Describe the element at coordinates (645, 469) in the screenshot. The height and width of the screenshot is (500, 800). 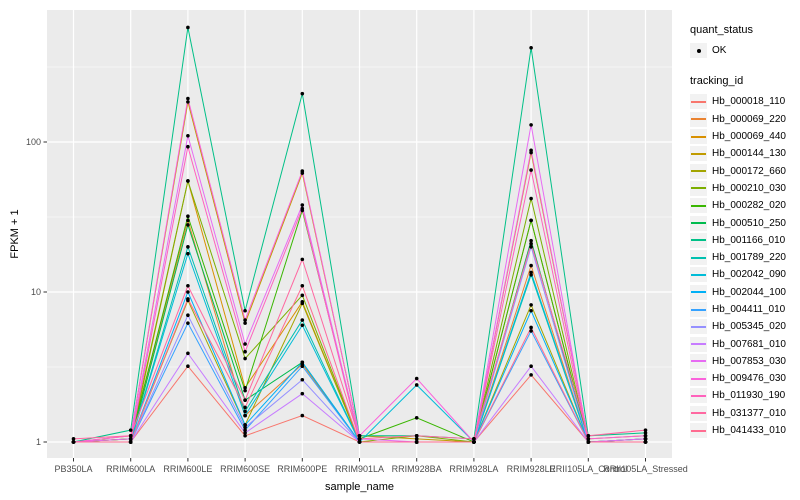
I see `x-tick-label: RRII105LA_Stressed` at that location.